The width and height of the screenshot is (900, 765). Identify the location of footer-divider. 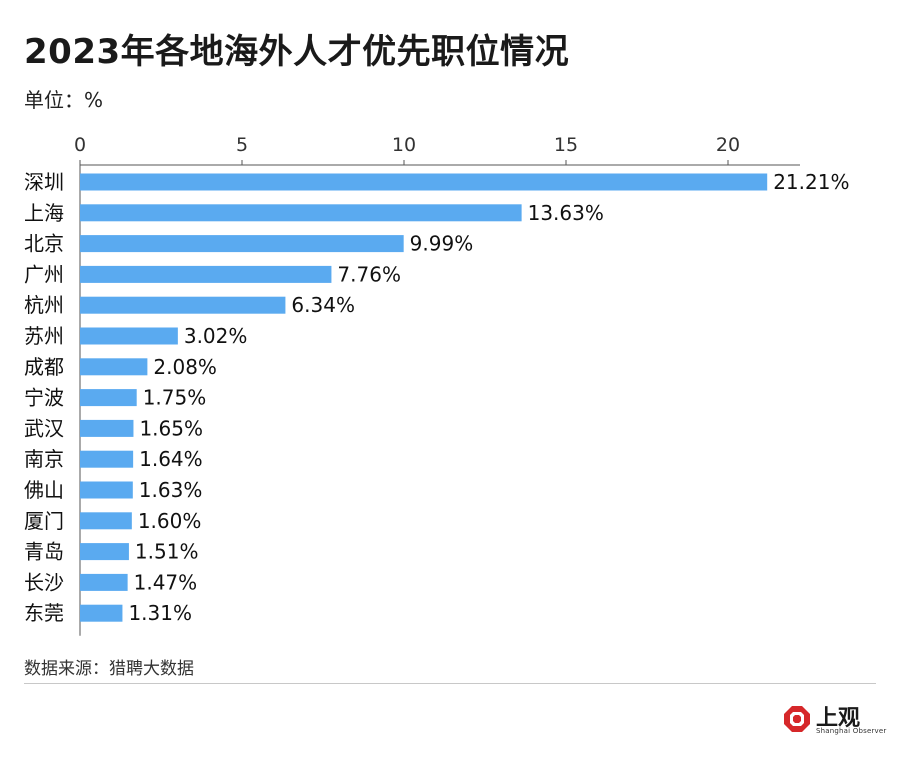
(450, 683).